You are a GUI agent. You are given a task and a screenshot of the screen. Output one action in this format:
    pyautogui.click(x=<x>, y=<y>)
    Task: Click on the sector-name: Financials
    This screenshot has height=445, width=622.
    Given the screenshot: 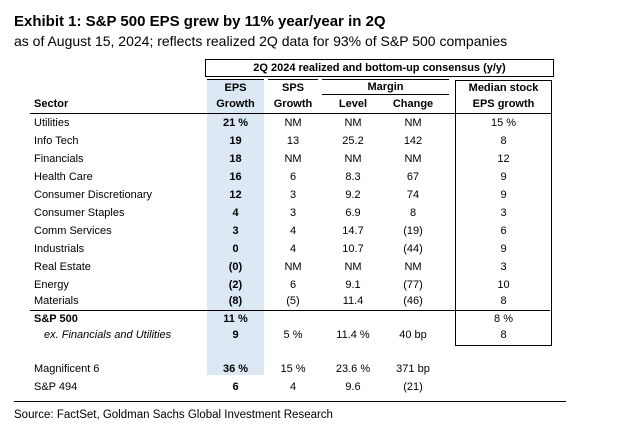 What is the action you would take?
    pyautogui.click(x=59, y=159)
    